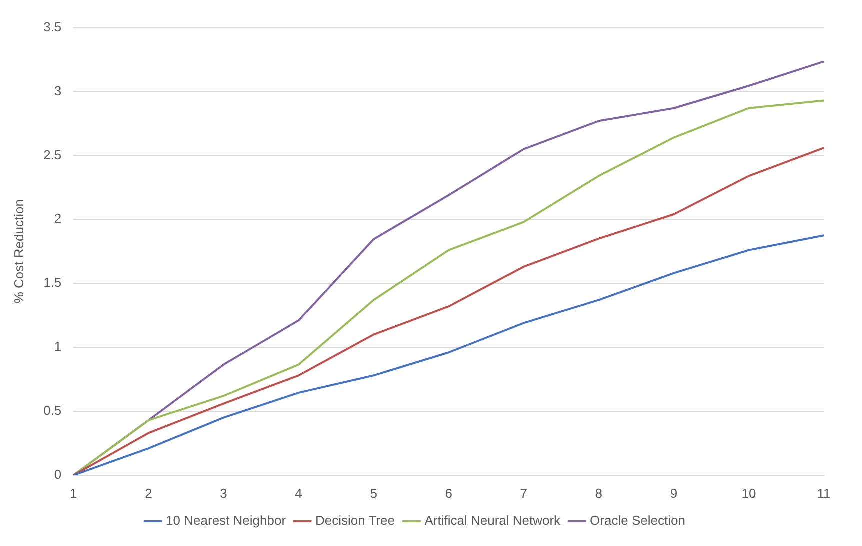 The width and height of the screenshot is (862, 546). What do you see at coordinates (53, 410) in the screenshot?
I see `y-tick-label: 0.5` at bounding box center [53, 410].